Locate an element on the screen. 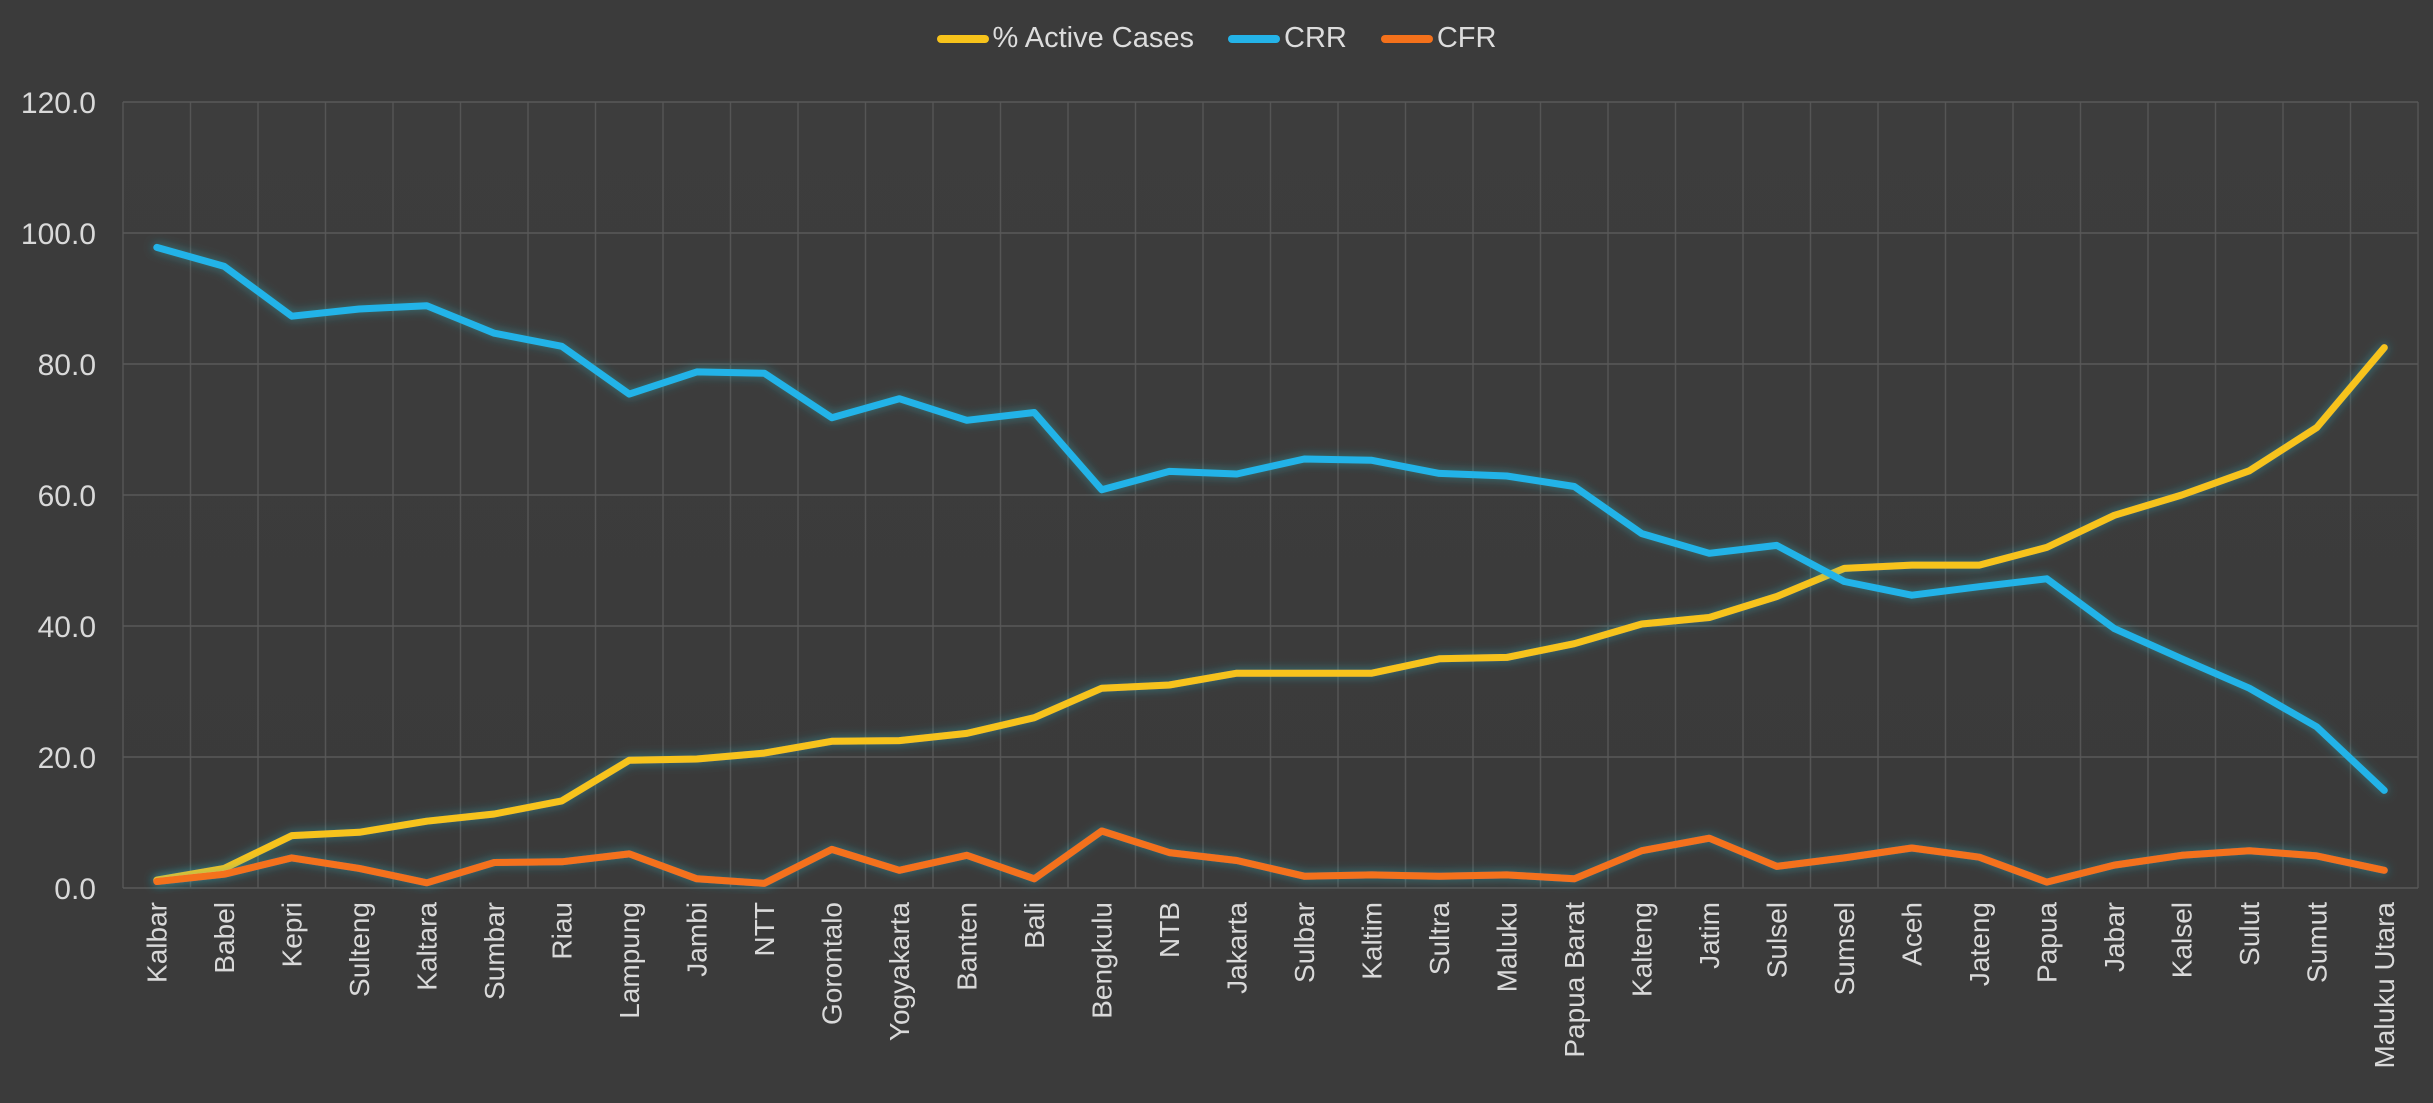  x-tick-label: Riau is located at coordinates (561, 931).